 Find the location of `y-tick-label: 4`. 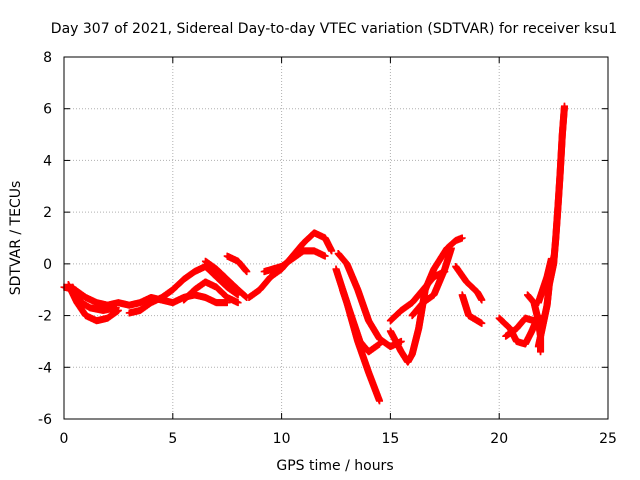

y-tick-label: 4 is located at coordinates (47, 161).